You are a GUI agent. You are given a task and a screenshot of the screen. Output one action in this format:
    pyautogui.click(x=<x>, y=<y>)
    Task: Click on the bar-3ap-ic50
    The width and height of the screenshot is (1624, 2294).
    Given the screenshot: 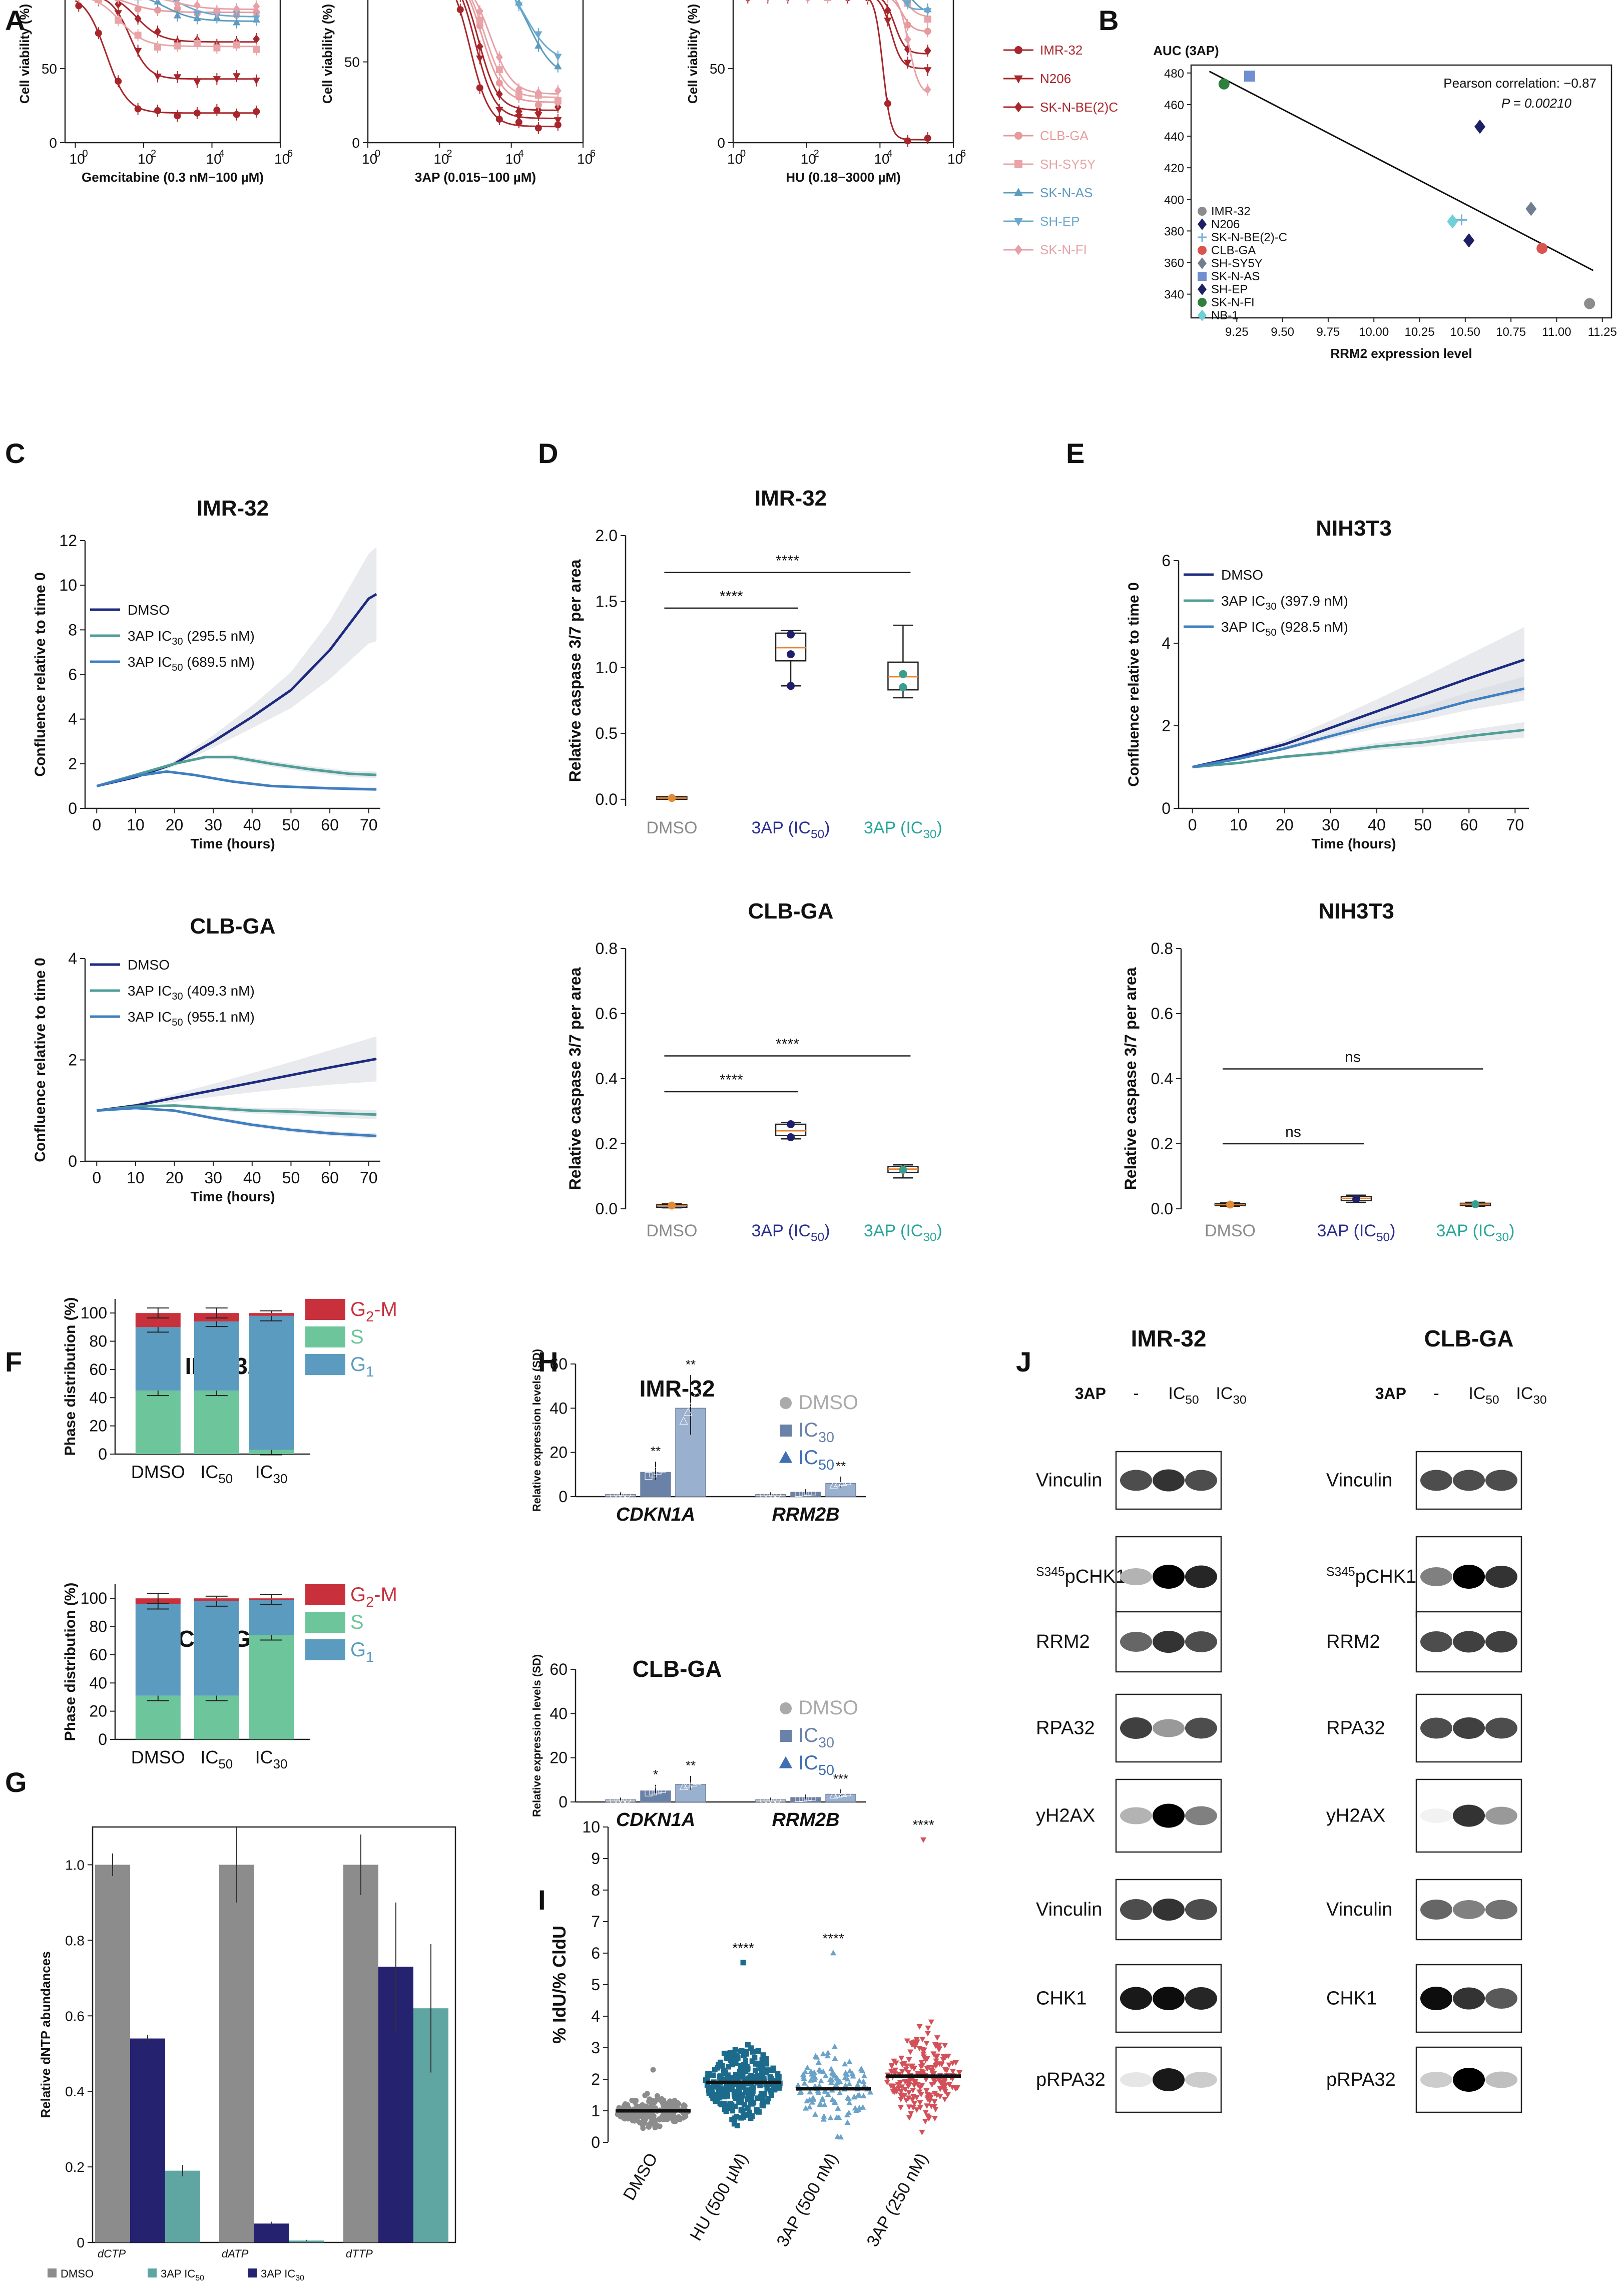 What is the action you would take?
    pyautogui.click(x=306, y=2241)
    